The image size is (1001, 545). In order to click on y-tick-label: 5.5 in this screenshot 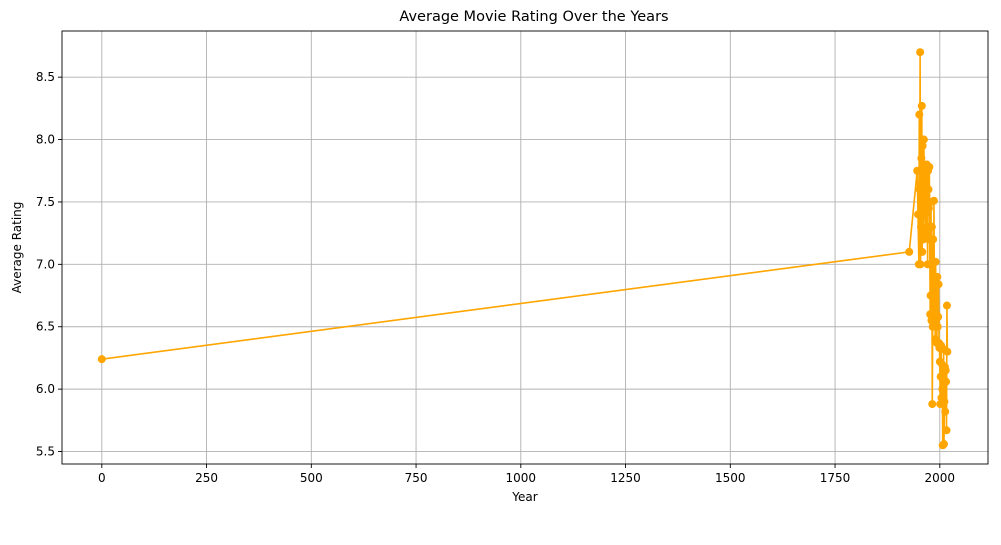, I will do `click(45, 452)`.